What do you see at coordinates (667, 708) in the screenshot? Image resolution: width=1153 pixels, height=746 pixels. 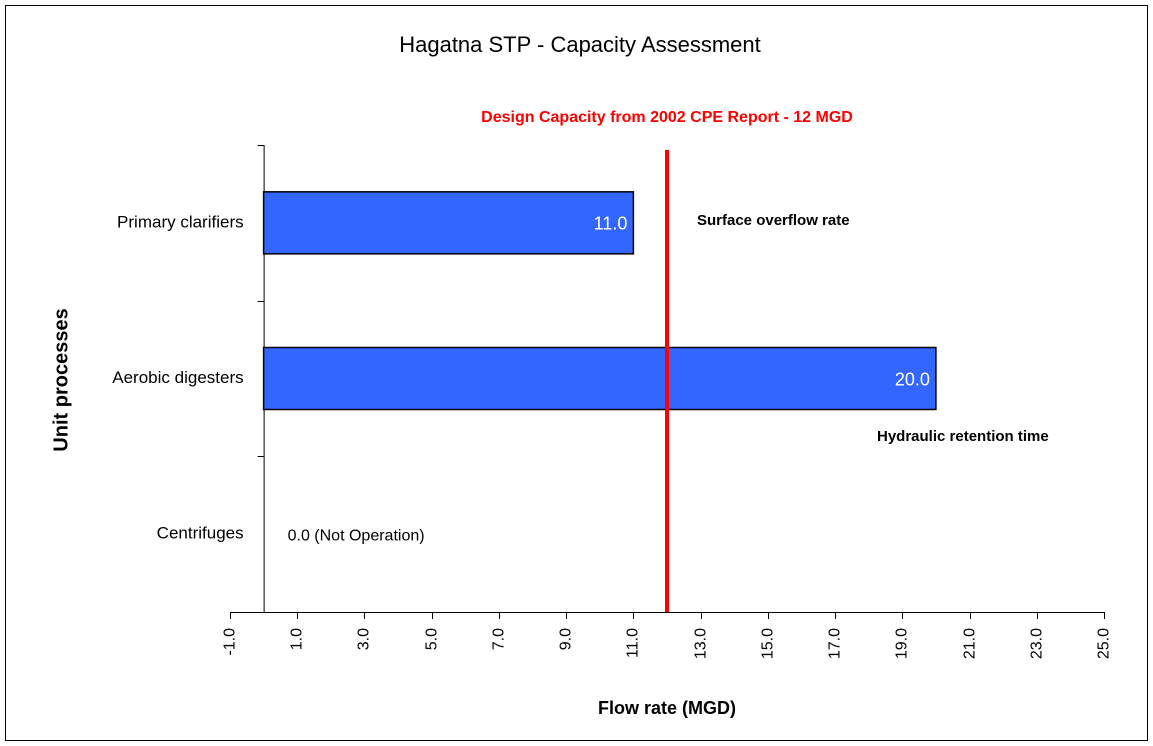 I see `x-axis-label: Flow rate (MGD)` at bounding box center [667, 708].